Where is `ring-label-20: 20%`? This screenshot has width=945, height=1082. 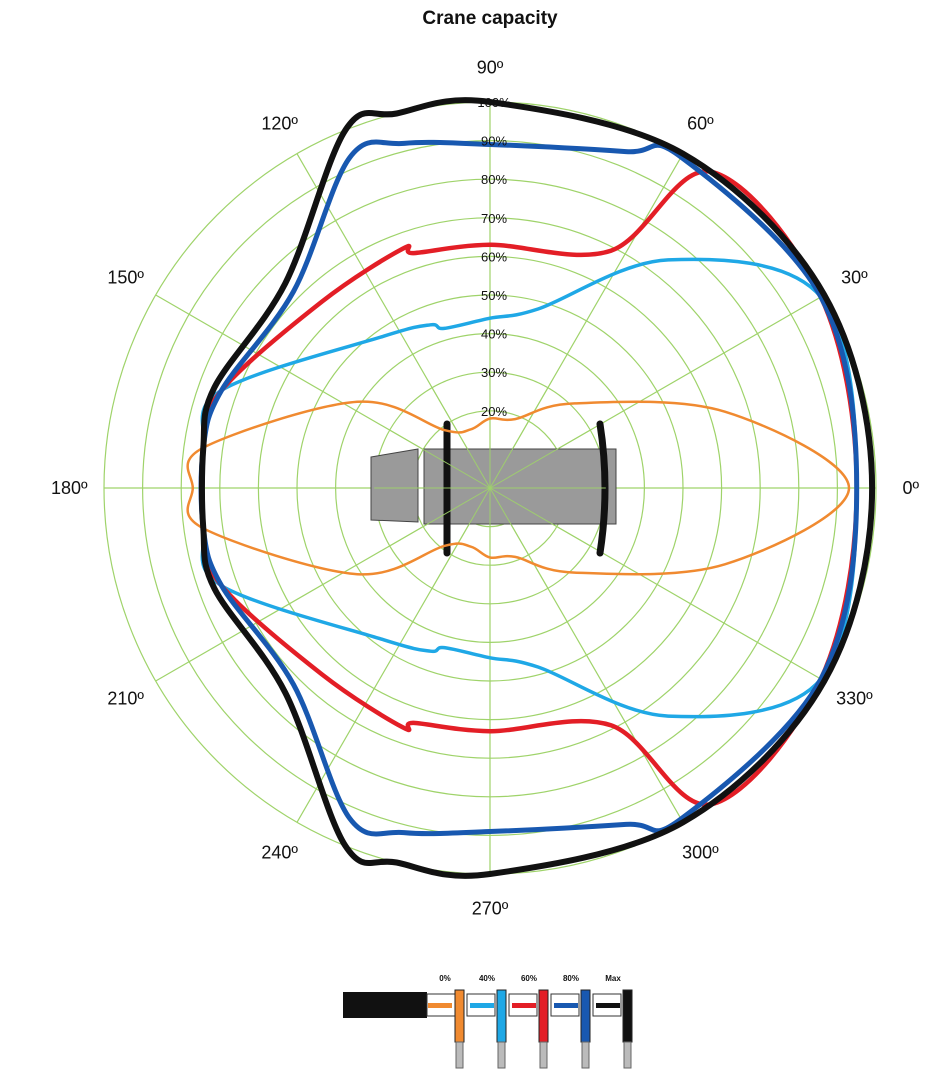
ring-label-20: 20% is located at coordinates (494, 411).